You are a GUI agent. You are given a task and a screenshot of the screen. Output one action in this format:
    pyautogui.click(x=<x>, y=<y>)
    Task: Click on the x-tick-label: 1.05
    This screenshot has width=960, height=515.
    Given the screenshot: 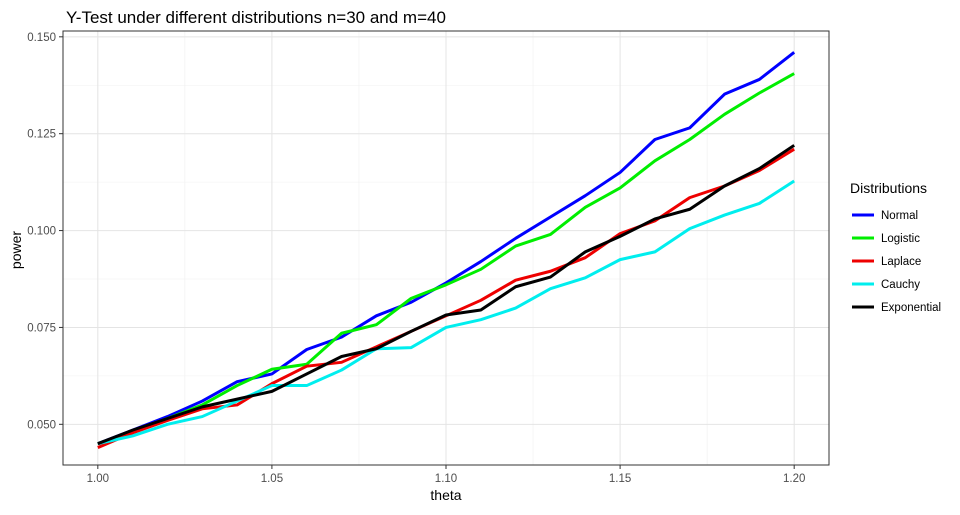 What is the action you would take?
    pyautogui.click(x=272, y=479)
    